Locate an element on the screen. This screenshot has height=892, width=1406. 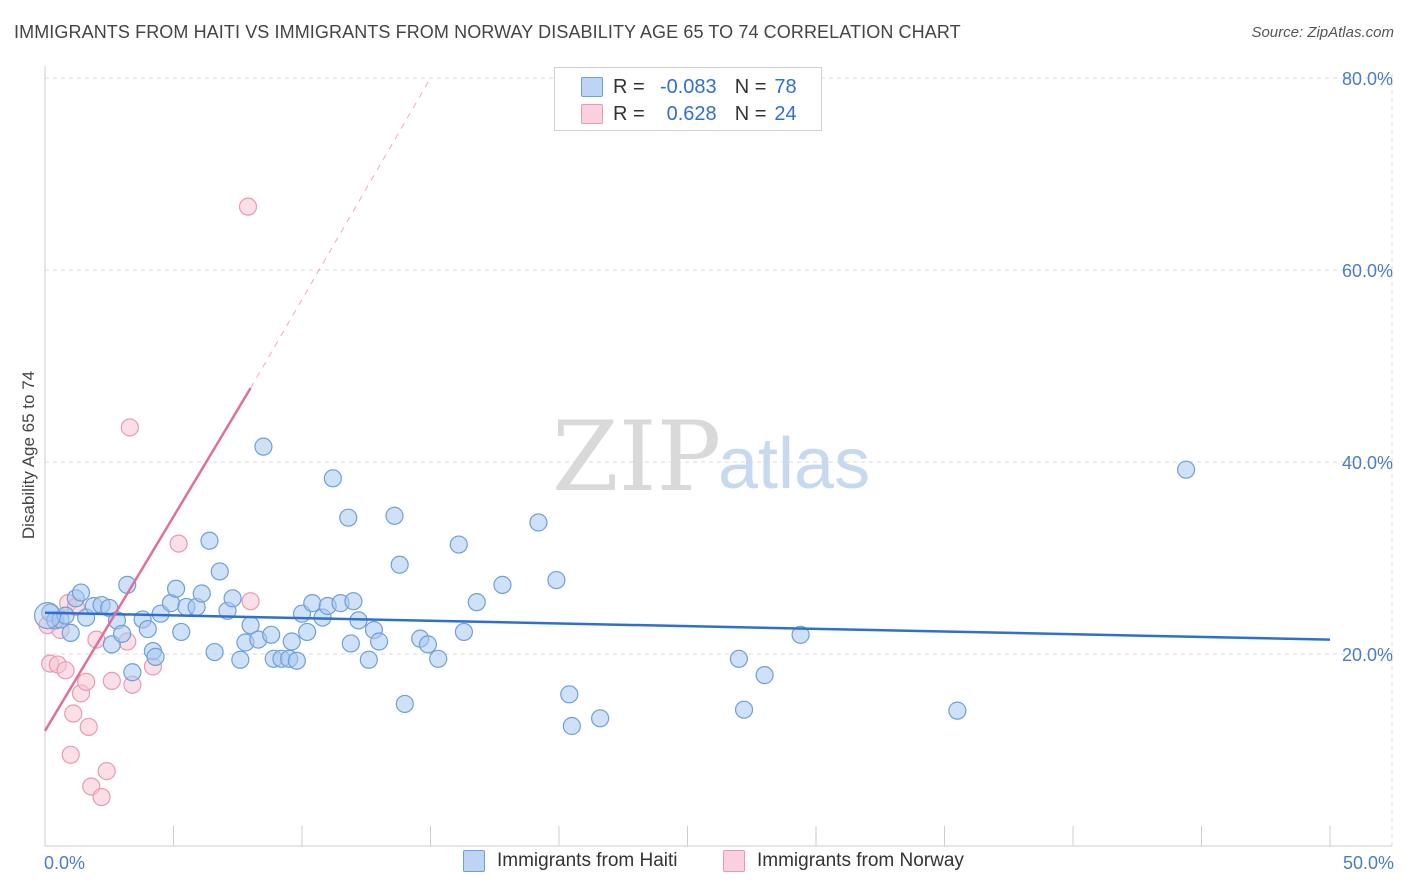
legend-swatch-haiti is located at coordinates (592, 87).